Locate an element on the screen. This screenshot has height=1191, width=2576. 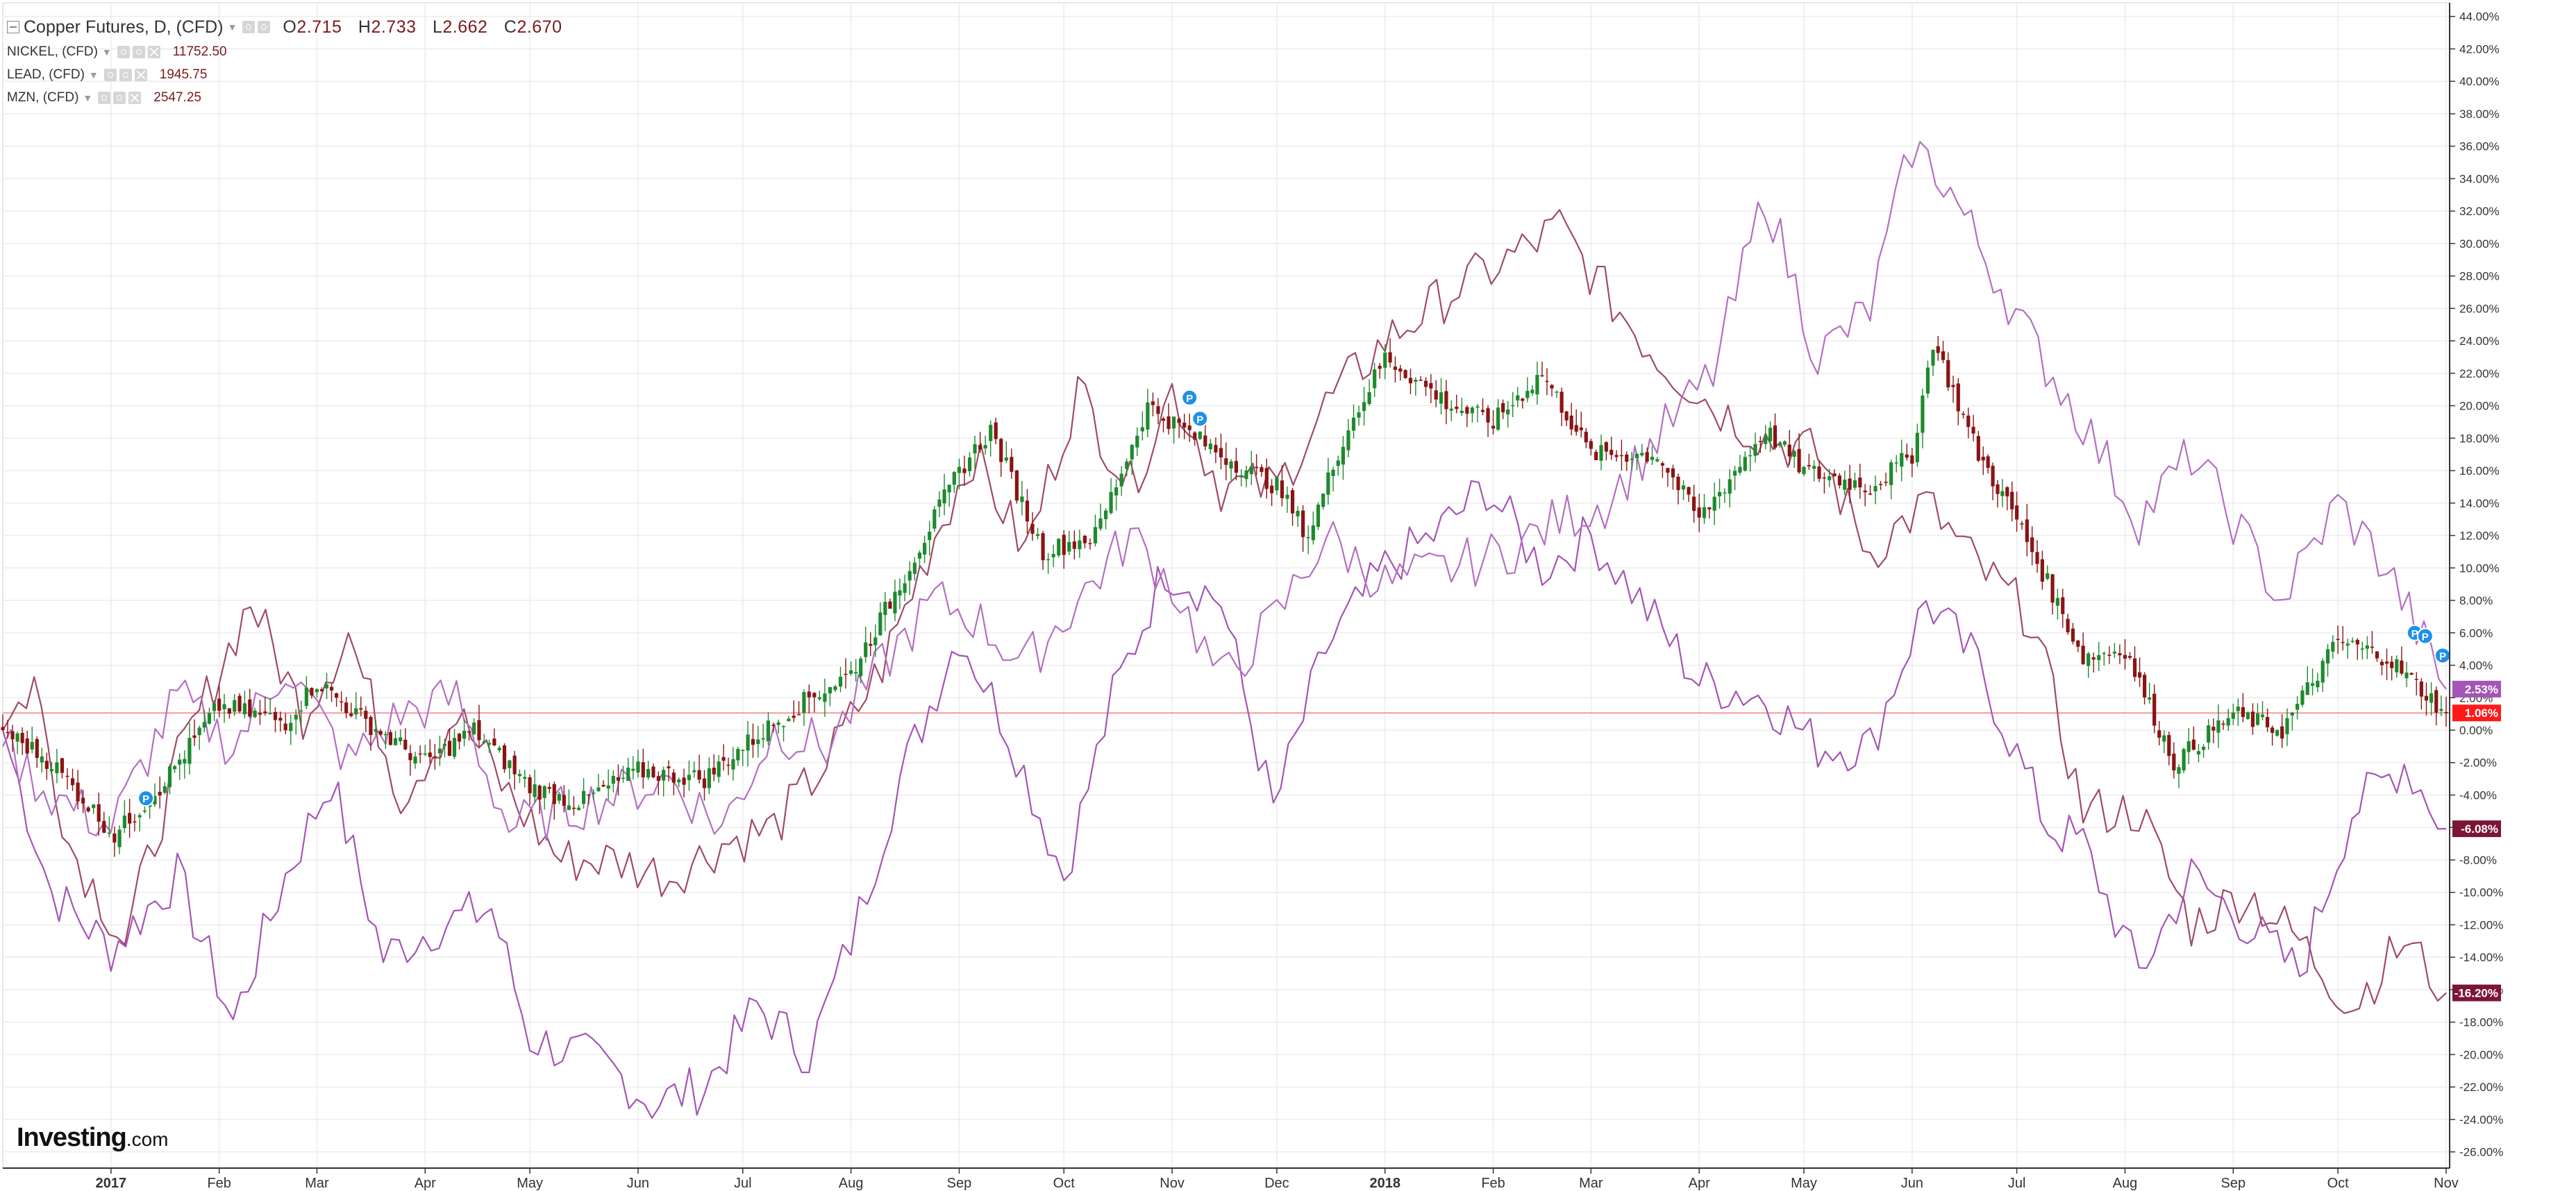
y-tick-label: 24.00% is located at coordinates (2479, 341).